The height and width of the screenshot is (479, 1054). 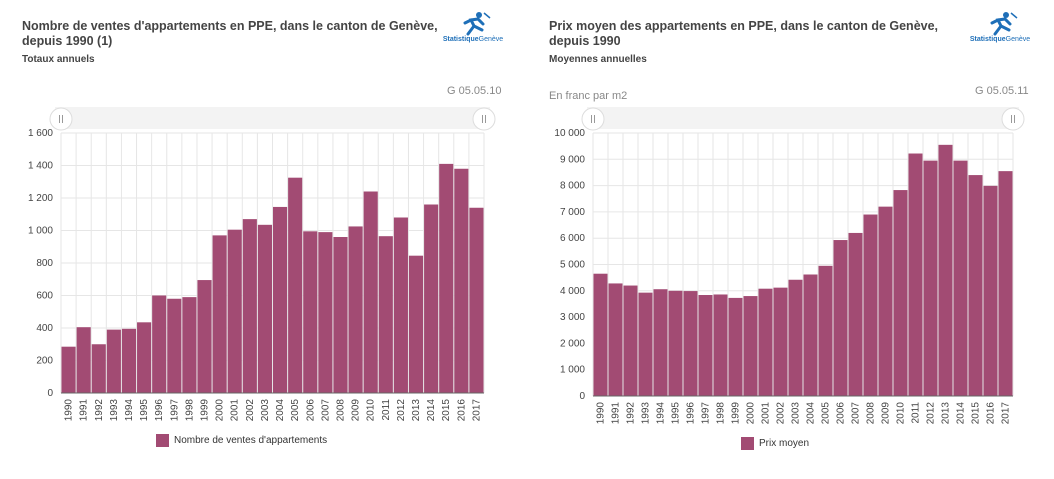 What do you see at coordinates (44, 361) in the screenshot?
I see `y-tick-label: 200` at bounding box center [44, 361].